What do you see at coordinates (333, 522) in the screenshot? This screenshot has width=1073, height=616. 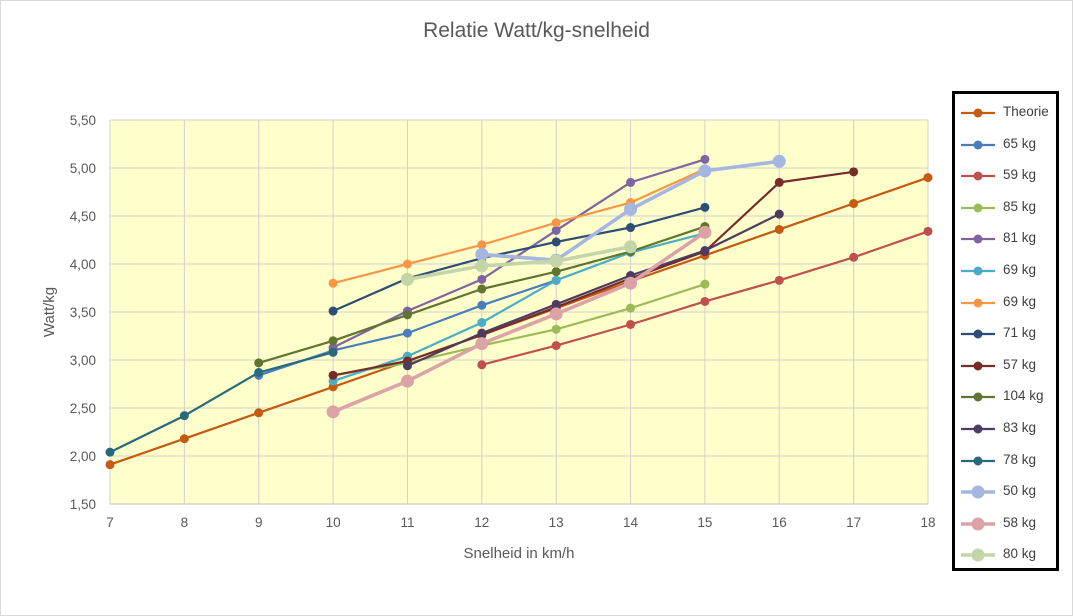 I see `x-tick-label: 10` at bounding box center [333, 522].